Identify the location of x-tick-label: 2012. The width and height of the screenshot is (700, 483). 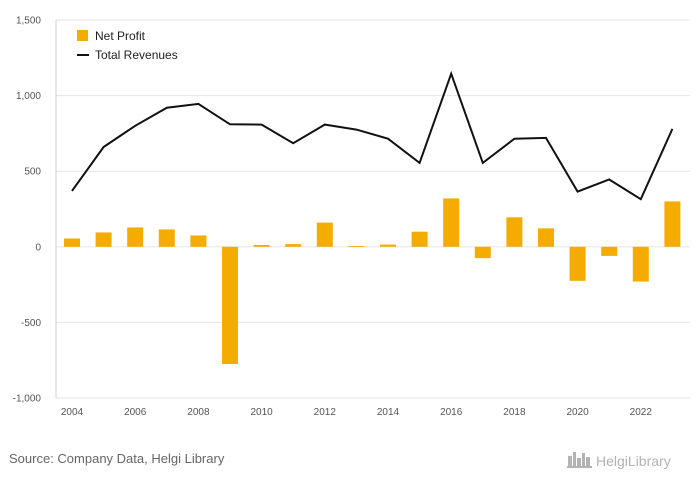
(325, 412).